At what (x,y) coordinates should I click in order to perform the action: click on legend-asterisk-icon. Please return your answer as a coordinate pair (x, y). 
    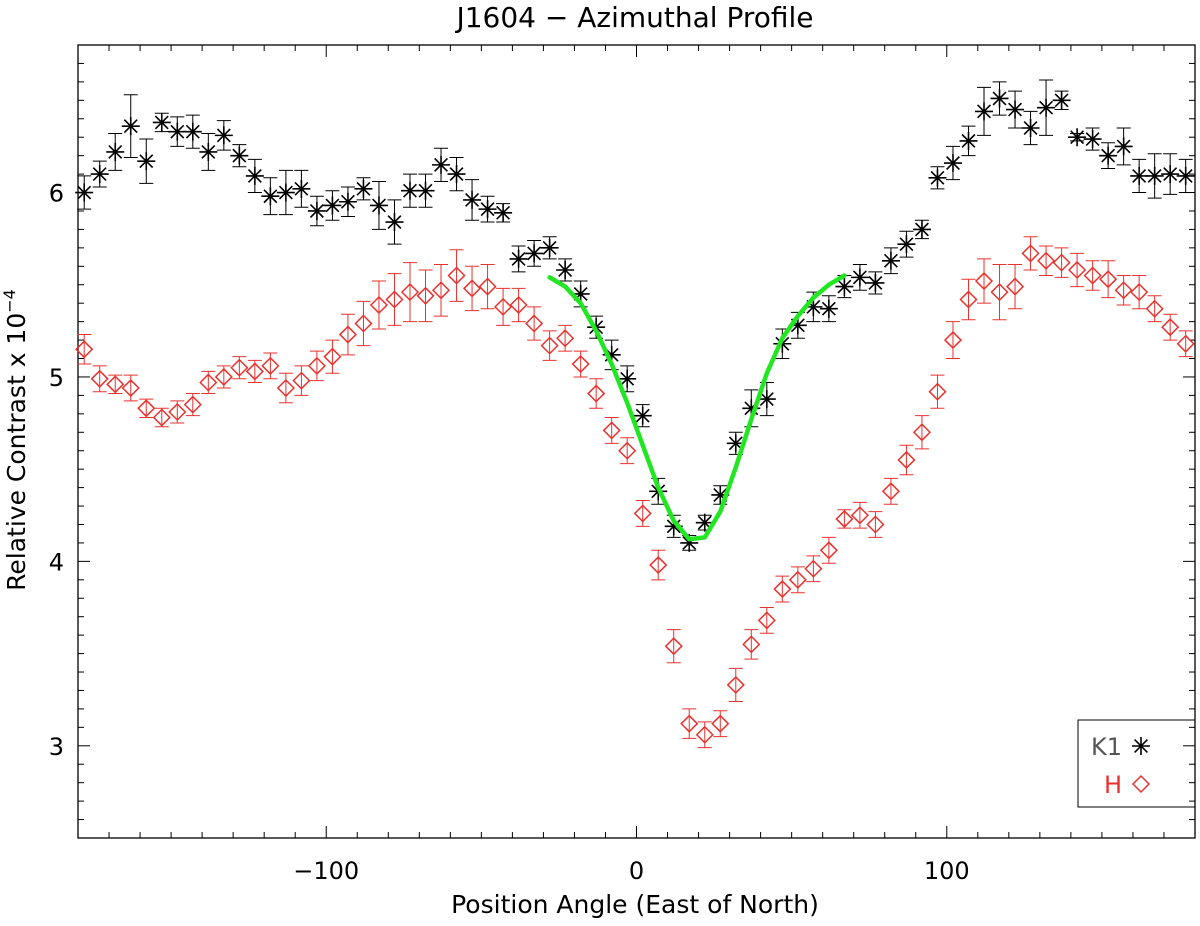
    Looking at the image, I should click on (1141, 746).